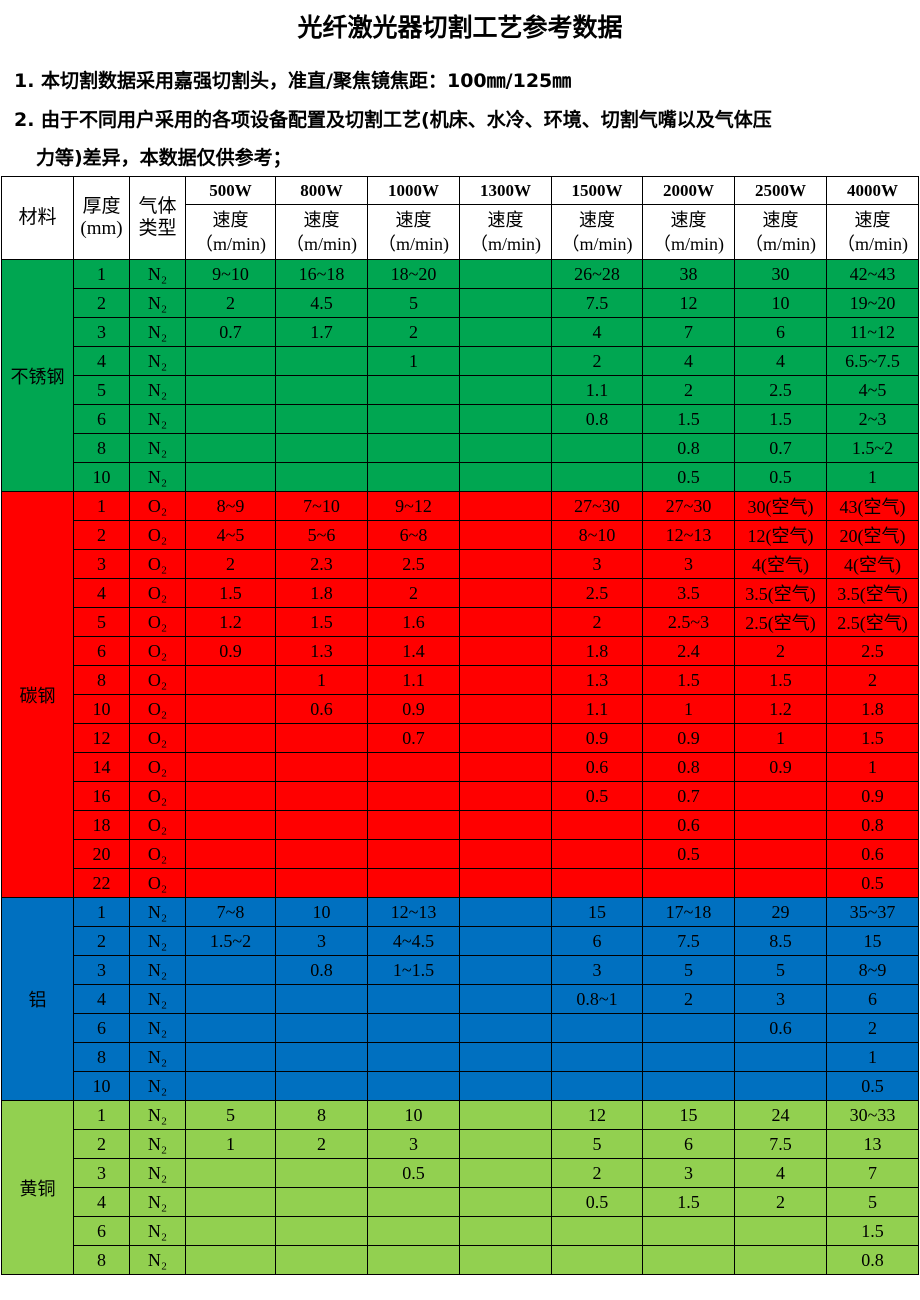 Image resolution: width=920 pixels, height=1300 pixels. Describe the element at coordinates (460, 390) in the screenshot. I see `table-row: 5 N₂ 1.1 2 2.5 4~5` at that location.